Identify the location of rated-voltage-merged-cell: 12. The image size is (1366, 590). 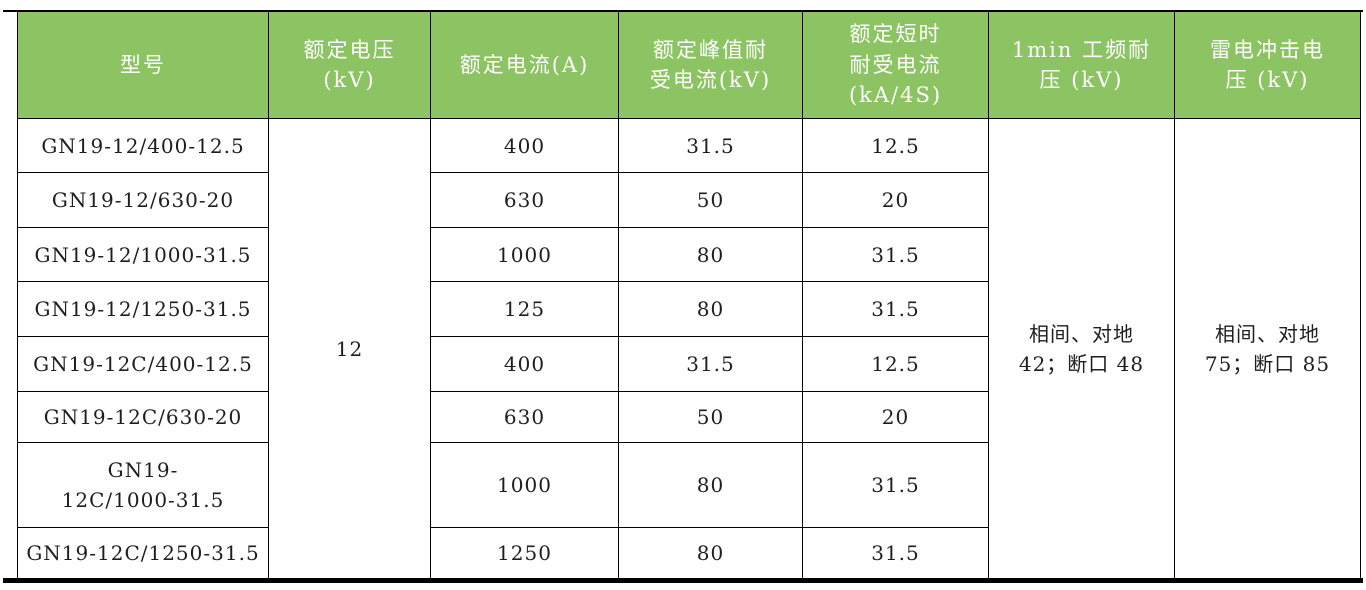
(349, 348).